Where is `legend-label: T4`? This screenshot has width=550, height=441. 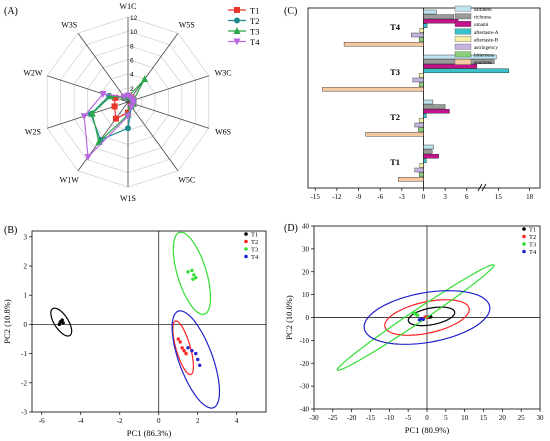 legend-label: T4 is located at coordinates (533, 252).